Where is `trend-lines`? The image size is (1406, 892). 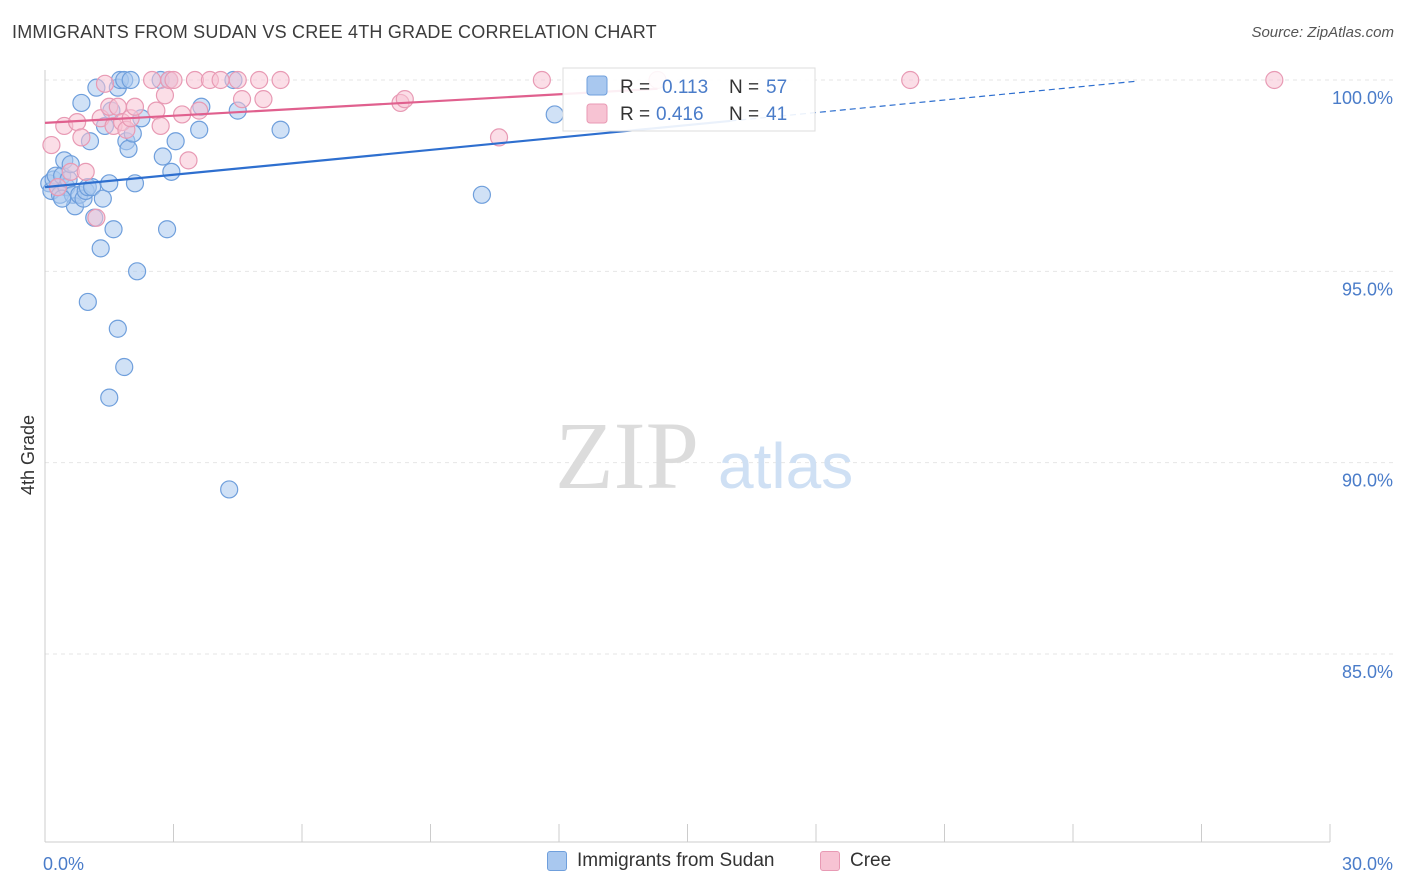
trend-lines is located at coordinates (591, 134).